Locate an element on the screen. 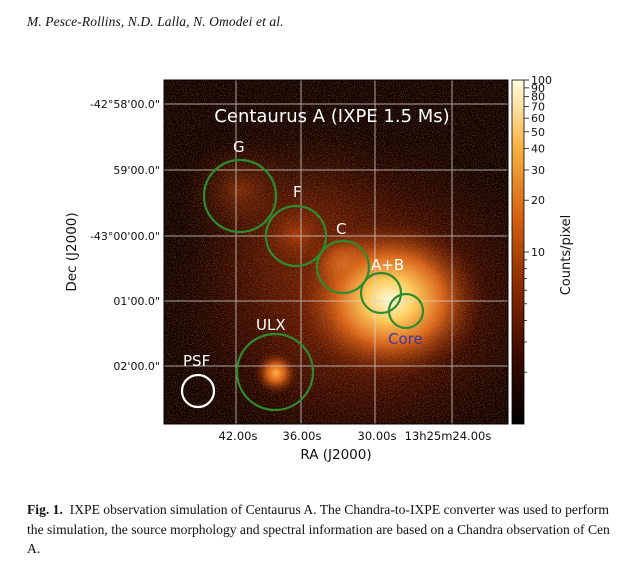 The width and height of the screenshot is (640, 582). x-axis-label: RA (J2000) is located at coordinates (335, 455).